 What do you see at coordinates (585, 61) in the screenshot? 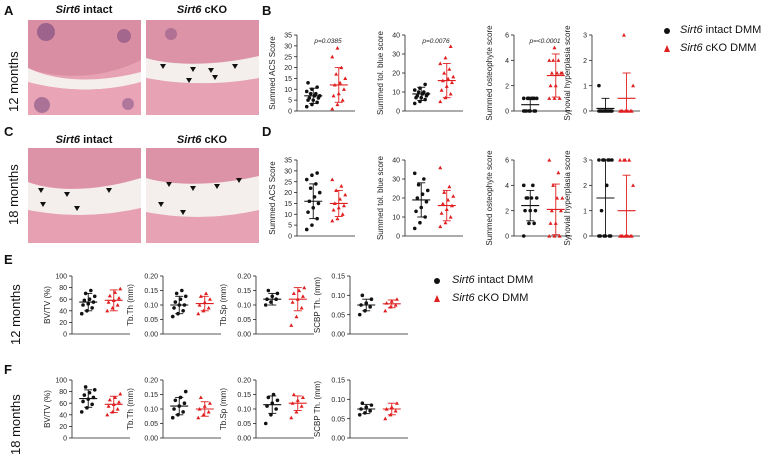
I see `y-tick-label-b4-2: 2` at bounding box center [585, 61].